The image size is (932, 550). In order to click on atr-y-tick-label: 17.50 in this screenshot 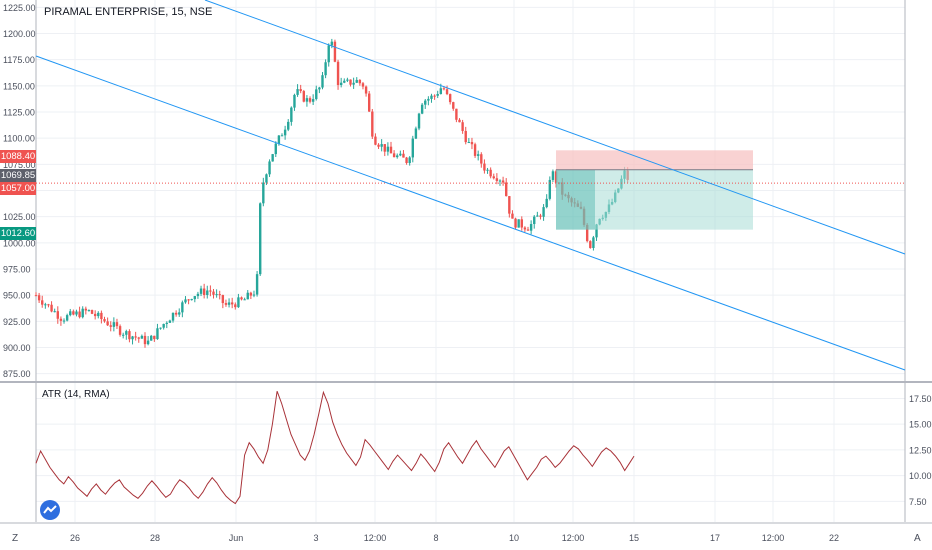, I will do `click(920, 399)`.